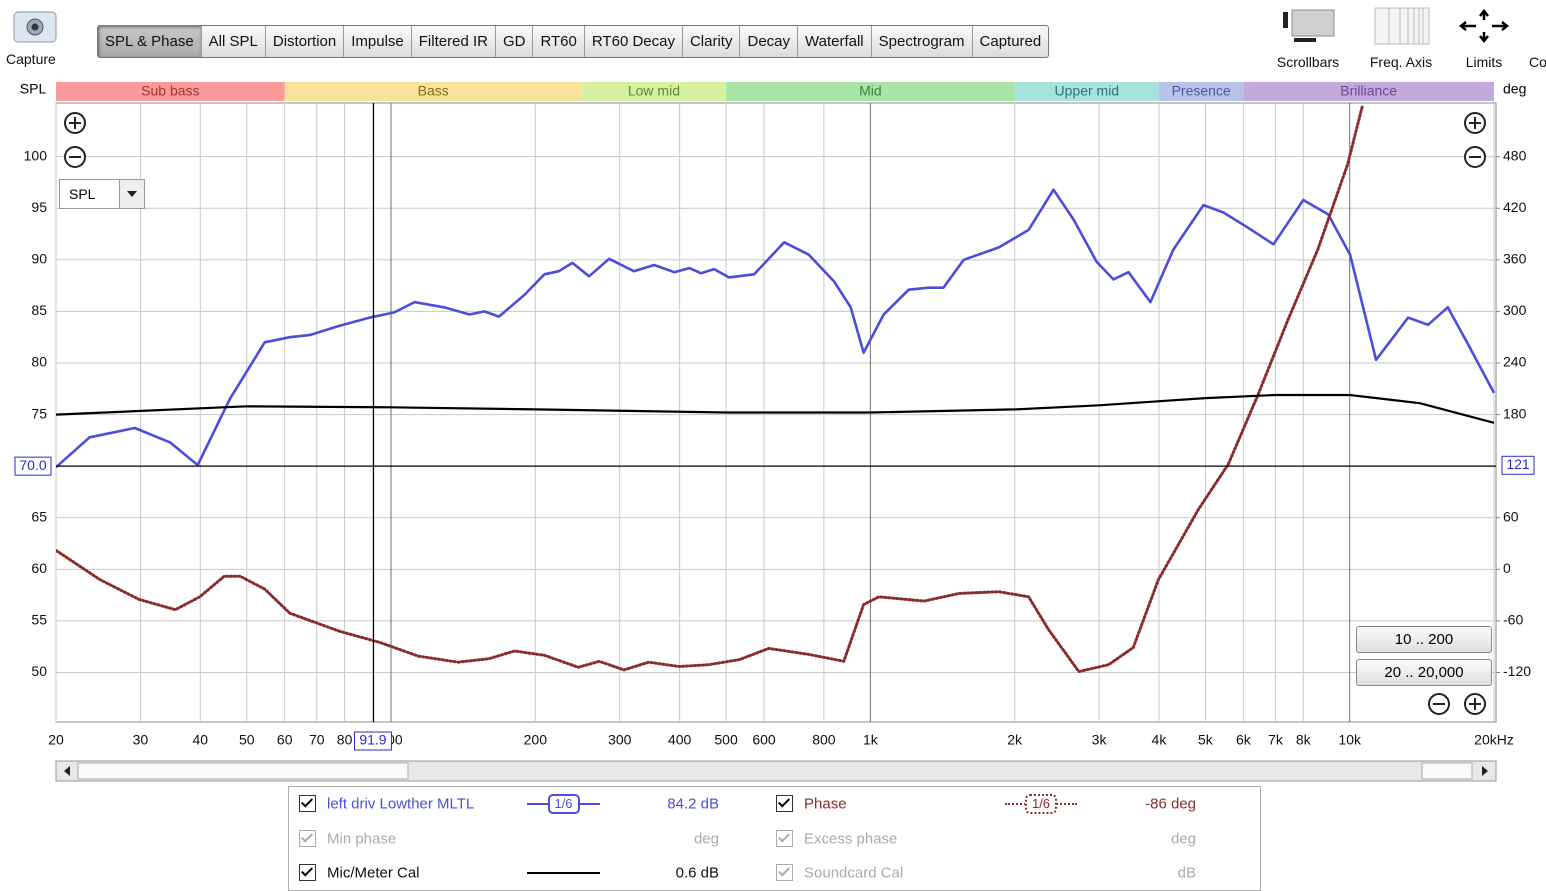 Image resolution: width=1546 pixels, height=891 pixels. What do you see at coordinates (1276, 740) in the screenshot?
I see `x-tick-label: 7k` at bounding box center [1276, 740].